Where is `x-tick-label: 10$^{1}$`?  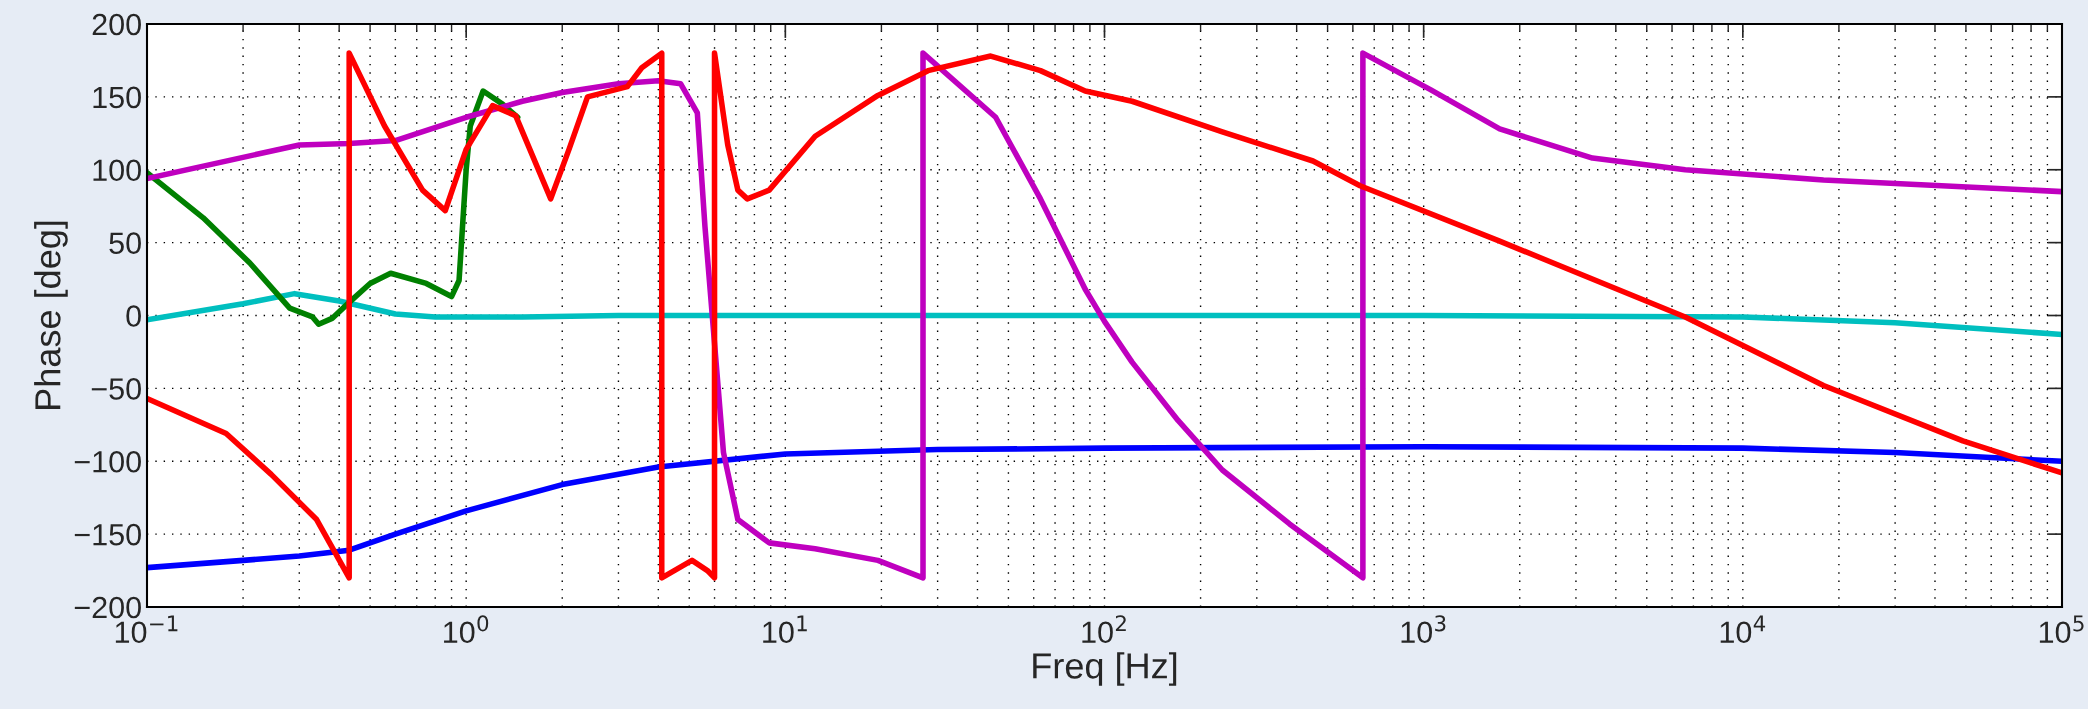
x-tick-label: 10$^{1}$ is located at coordinates (785, 629).